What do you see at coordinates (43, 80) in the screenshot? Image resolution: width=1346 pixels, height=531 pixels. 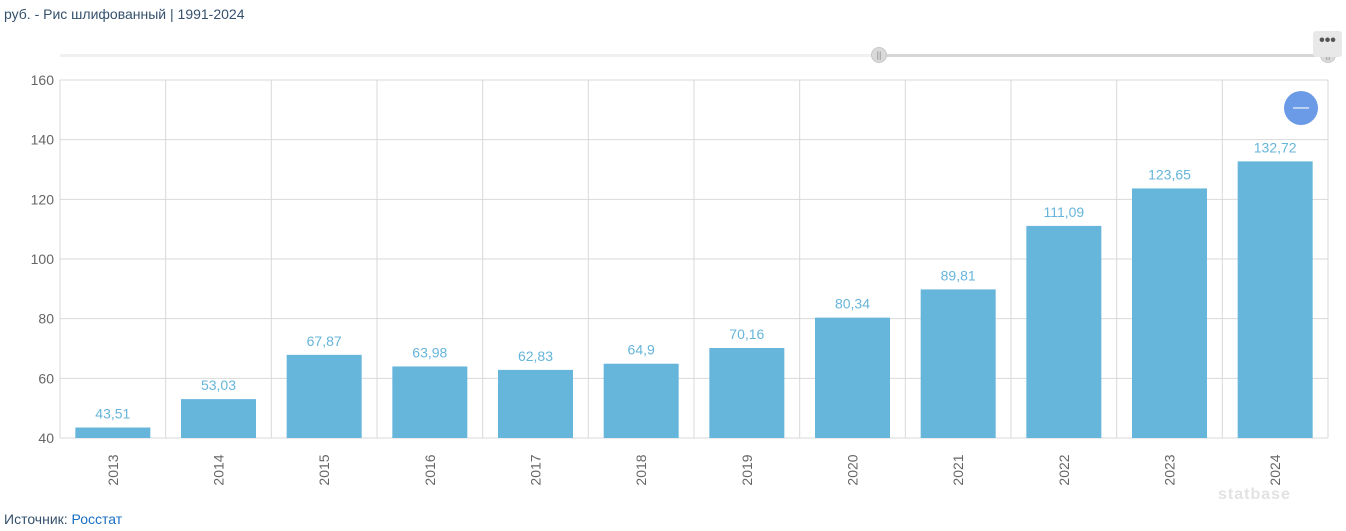 I see `y-tick-label: 160` at bounding box center [43, 80].